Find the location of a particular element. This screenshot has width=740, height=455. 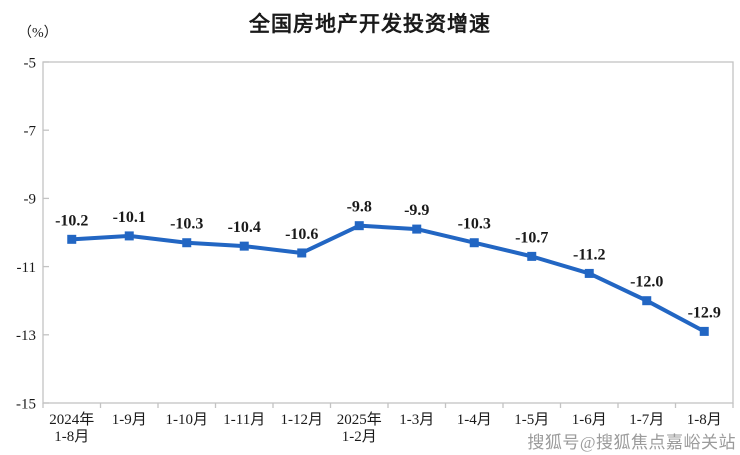

y-axis-tick-label: -7 is located at coordinates (30, 131).